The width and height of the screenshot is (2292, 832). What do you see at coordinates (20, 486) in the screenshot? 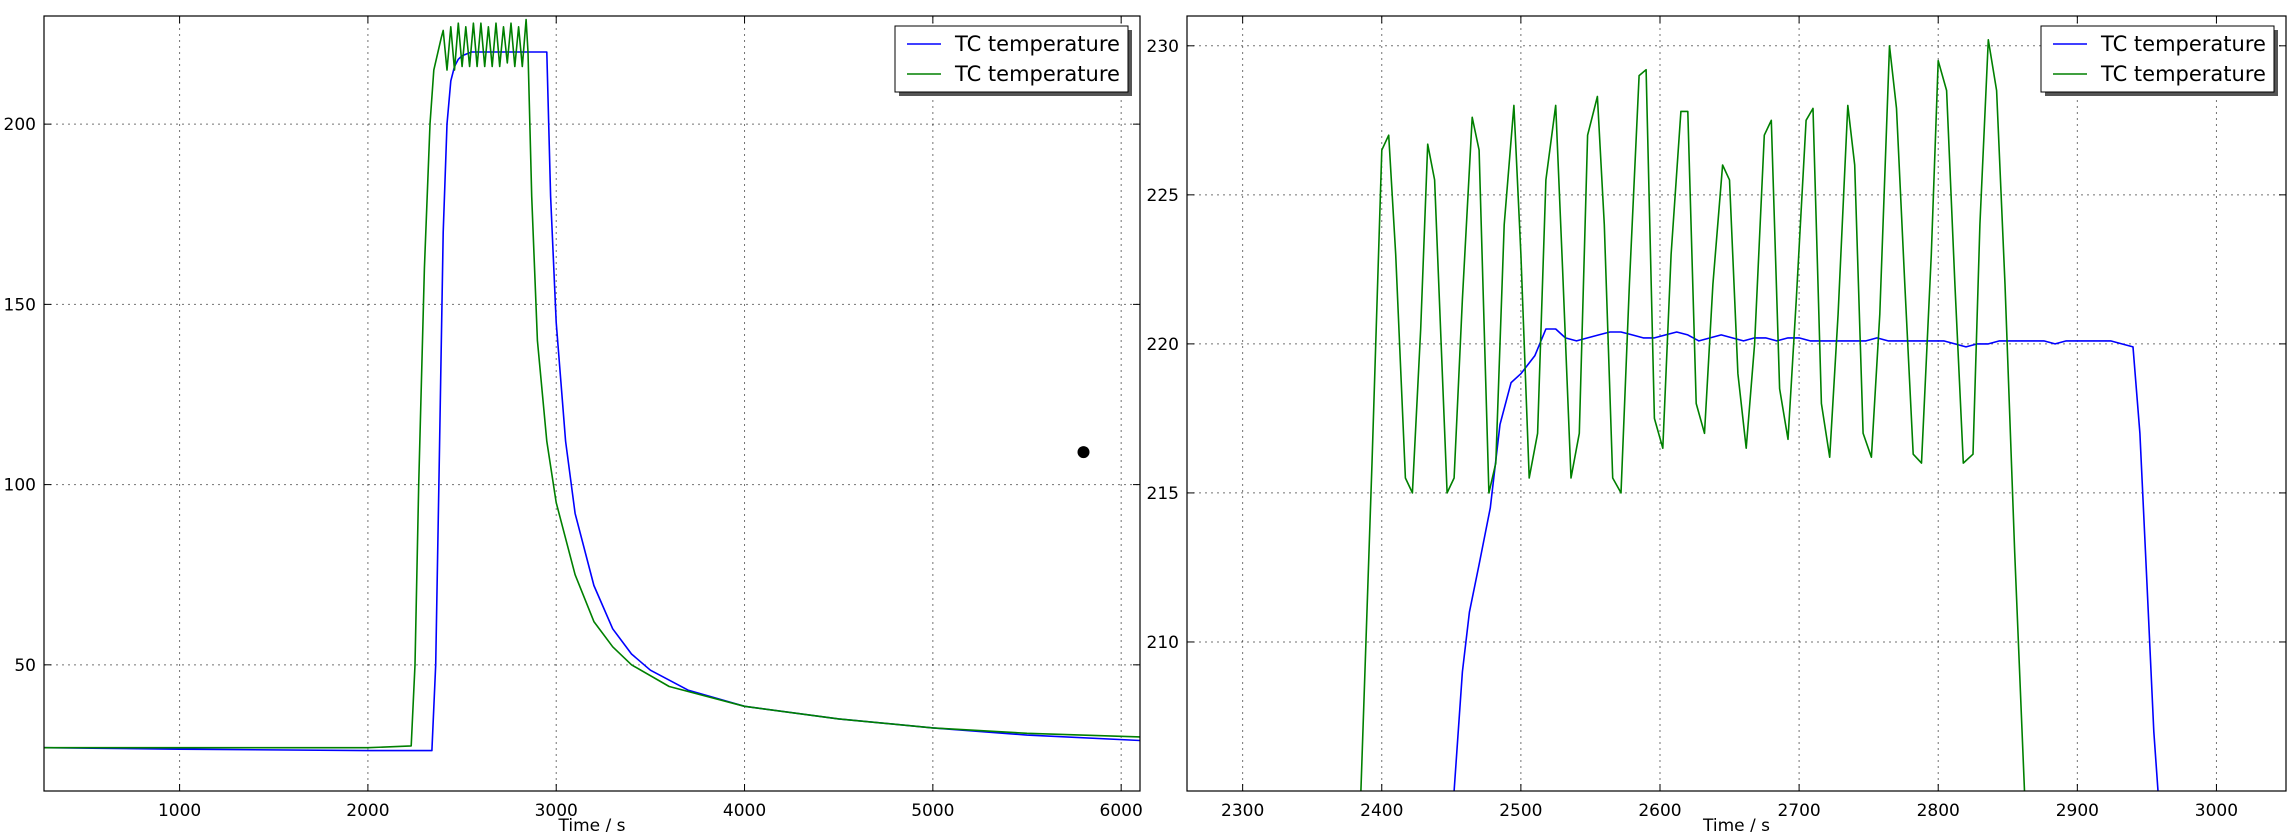
I see `y-tick-label: 100` at bounding box center [20, 486].